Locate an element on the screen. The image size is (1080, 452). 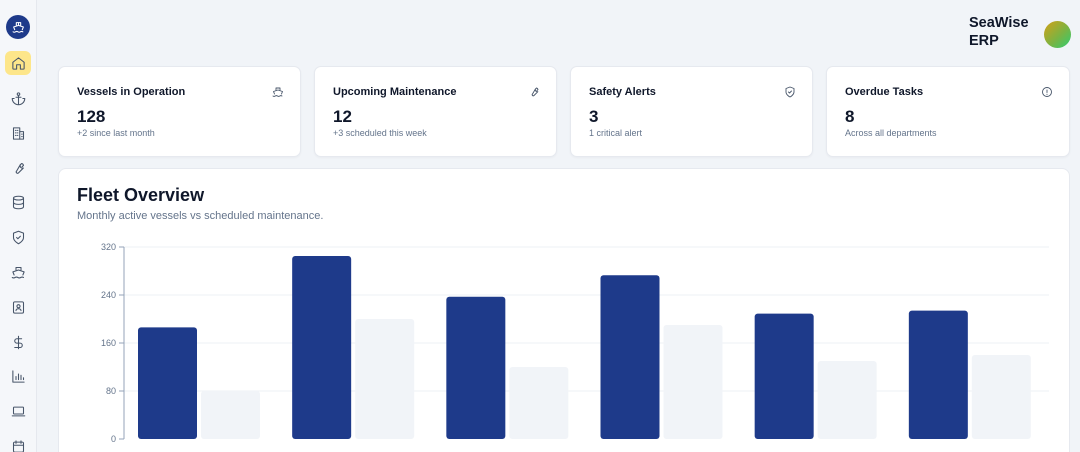
brand-line-1: SeaWise is located at coordinates (999, 23).